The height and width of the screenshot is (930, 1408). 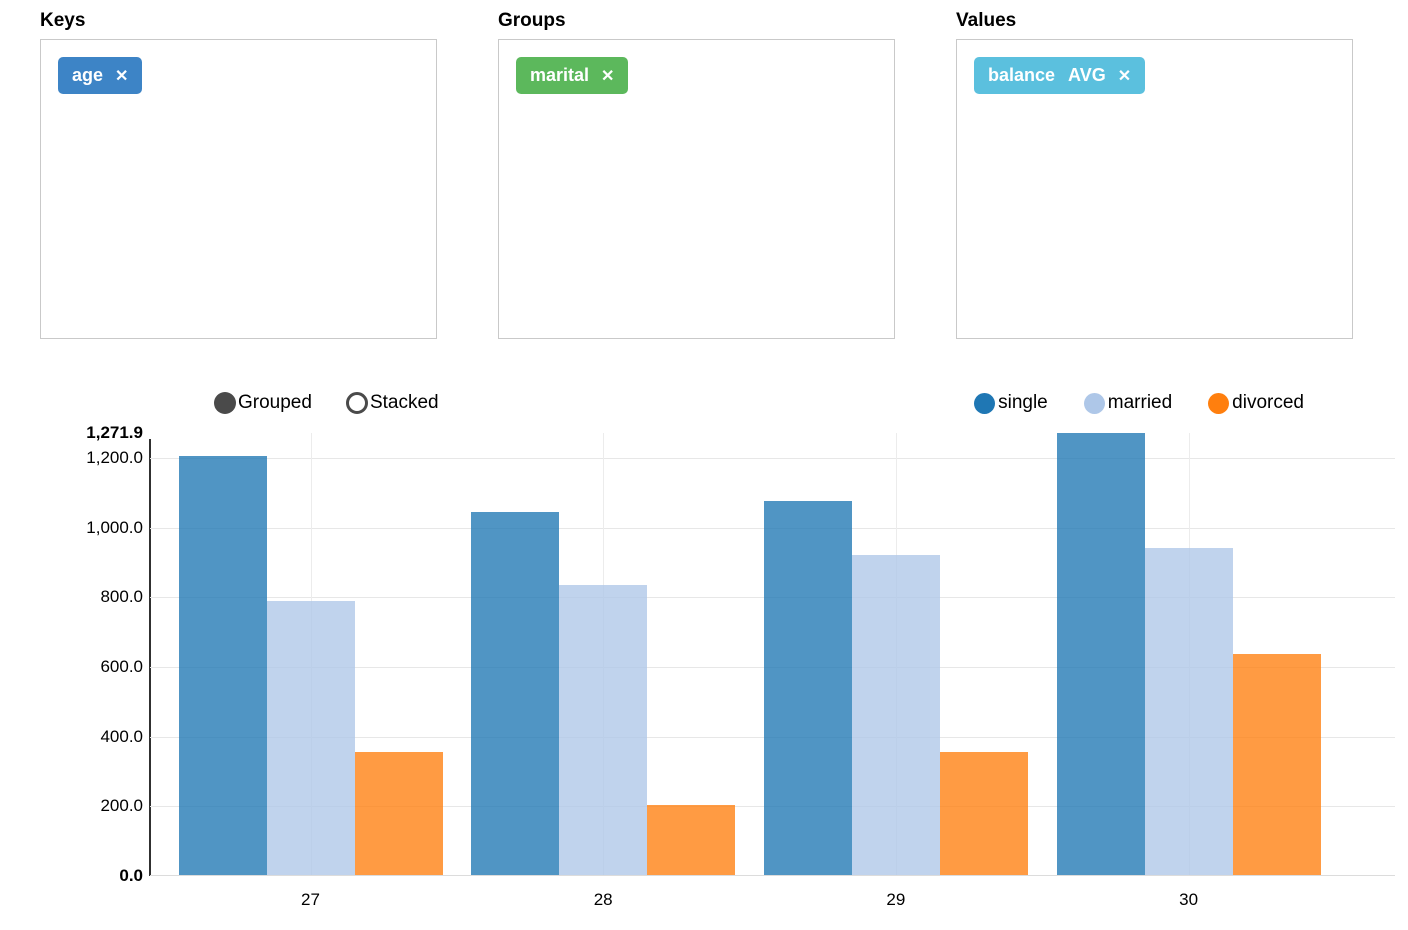 I want to click on field-tag-balance-avg: balance AVG ✕, so click(x=1060, y=75).